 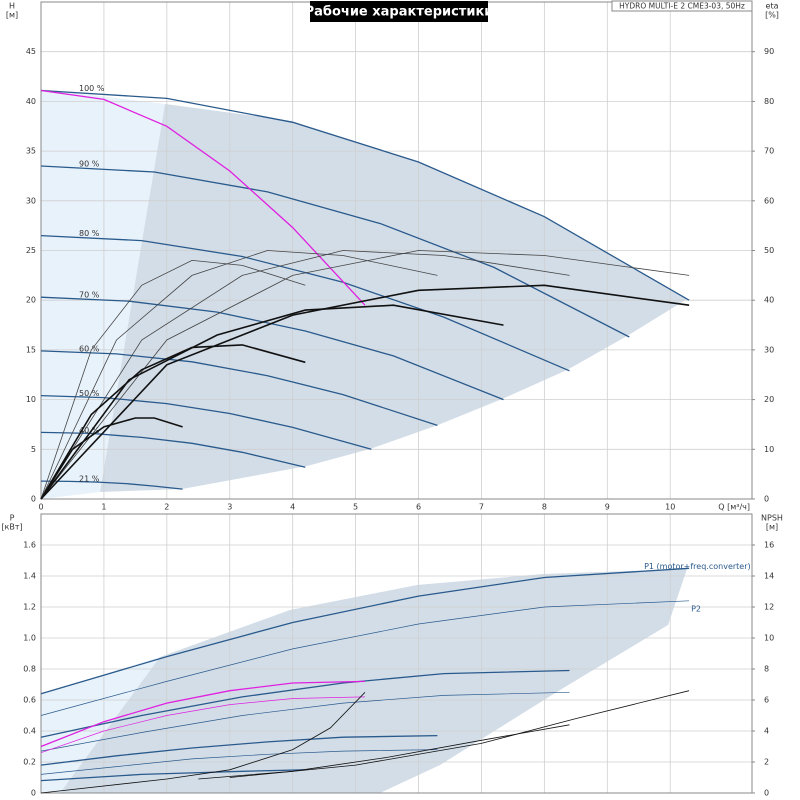 What do you see at coordinates (769, 349) in the screenshot?
I see `y2-tick-label: 30` at bounding box center [769, 349].